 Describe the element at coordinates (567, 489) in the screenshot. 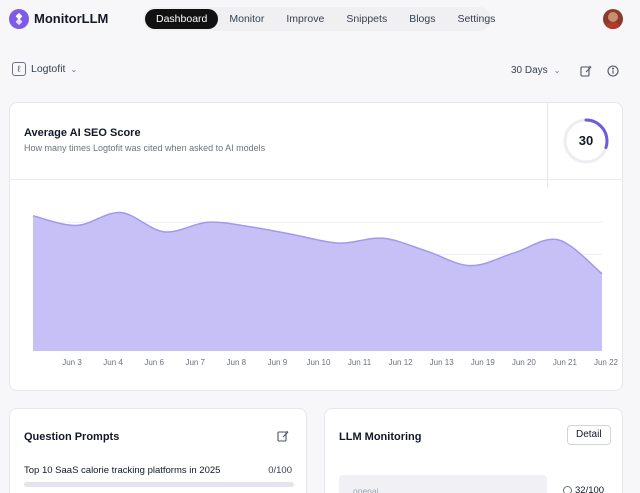

I see `openai-icon` at that location.